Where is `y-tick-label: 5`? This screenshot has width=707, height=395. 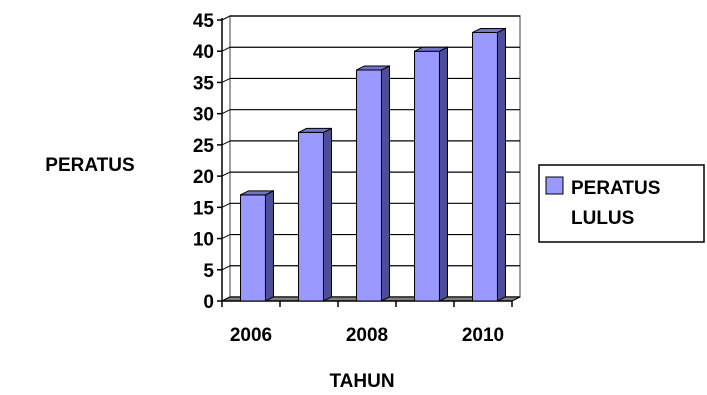 y-tick-label: 5 is located at coordinates (208, 271).